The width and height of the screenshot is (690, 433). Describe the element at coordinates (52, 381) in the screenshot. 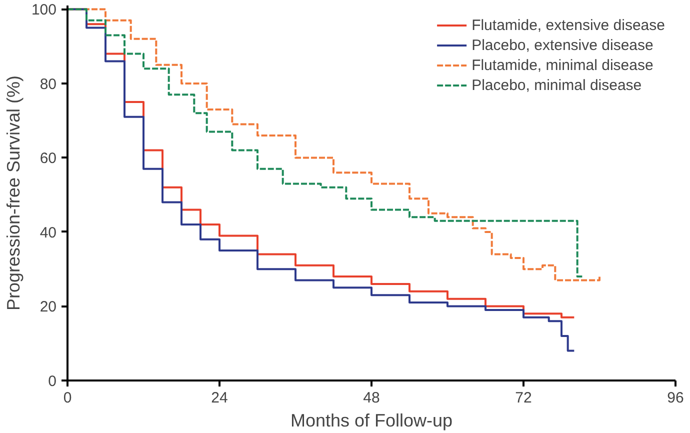

I see `y-tick-label: 0` at that location.